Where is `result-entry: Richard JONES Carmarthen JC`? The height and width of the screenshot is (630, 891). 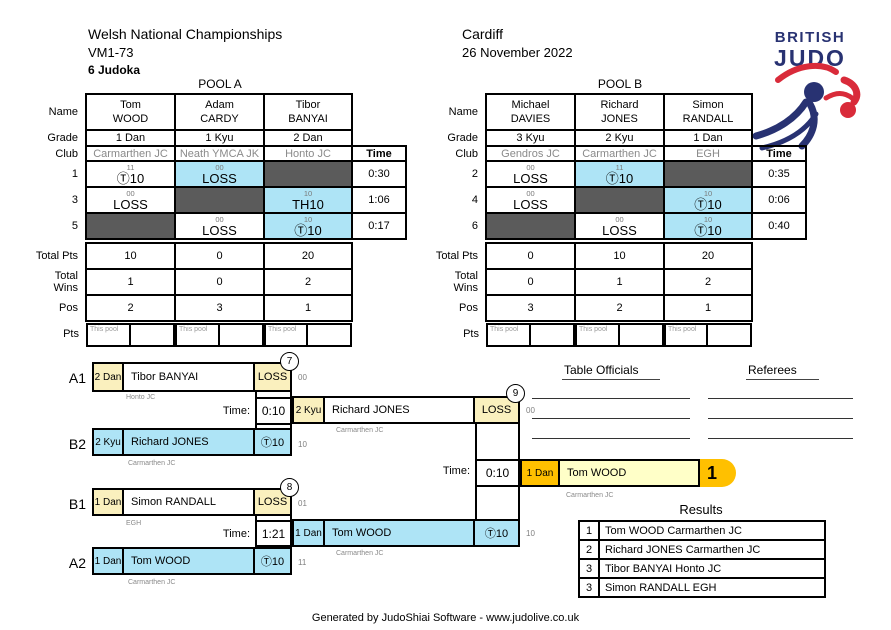
result-entry: Richard JONES Carmarthen JC is located at coordinates (712, 549).